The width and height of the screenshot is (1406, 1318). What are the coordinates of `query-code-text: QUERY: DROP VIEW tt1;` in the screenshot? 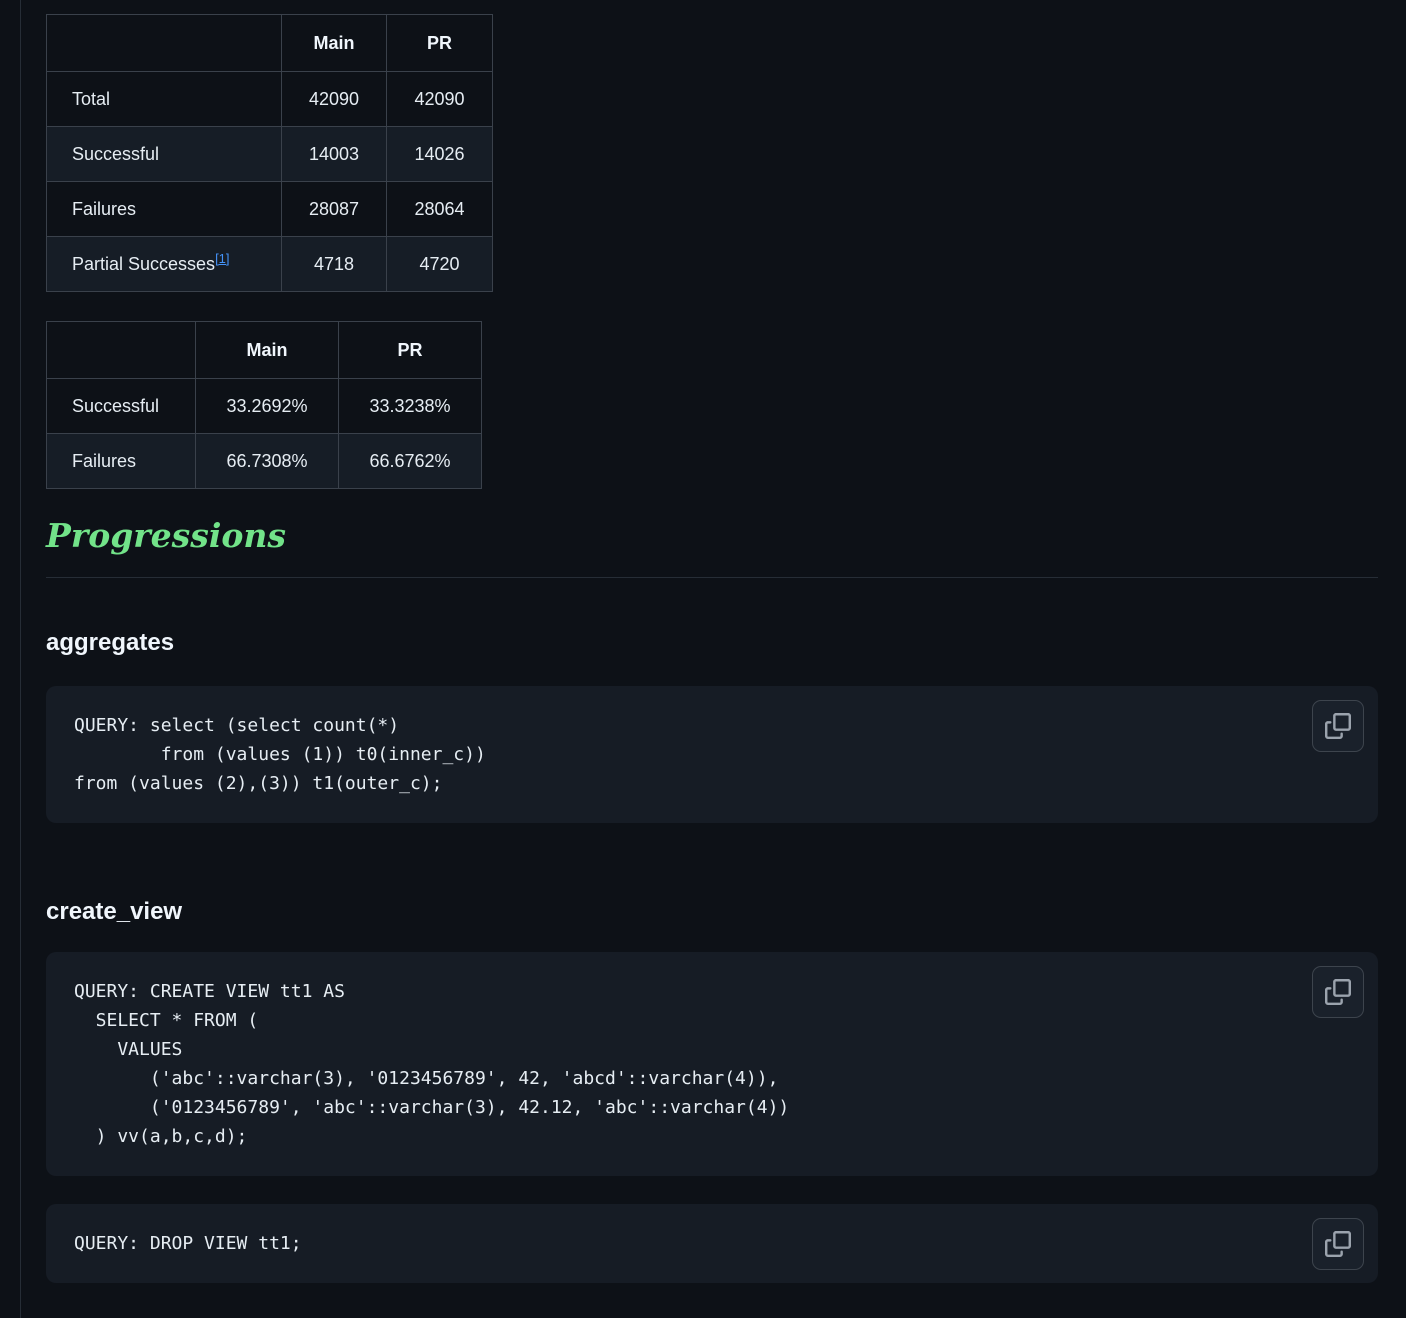 It's located at (188, 1244).